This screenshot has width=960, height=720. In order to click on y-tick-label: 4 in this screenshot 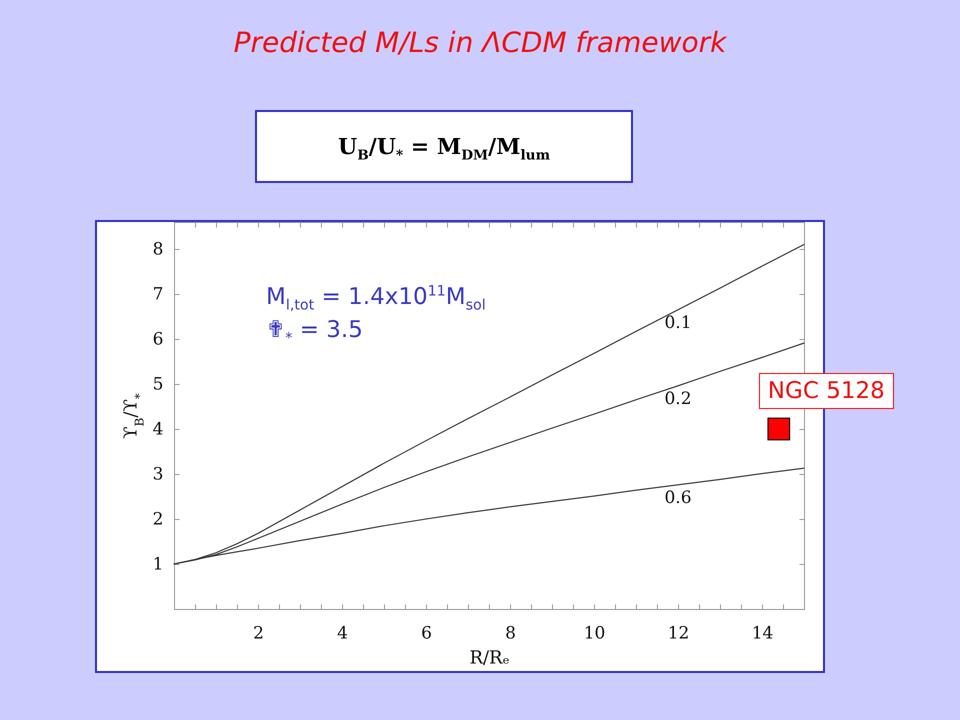, I will do `click(158, 430)`.